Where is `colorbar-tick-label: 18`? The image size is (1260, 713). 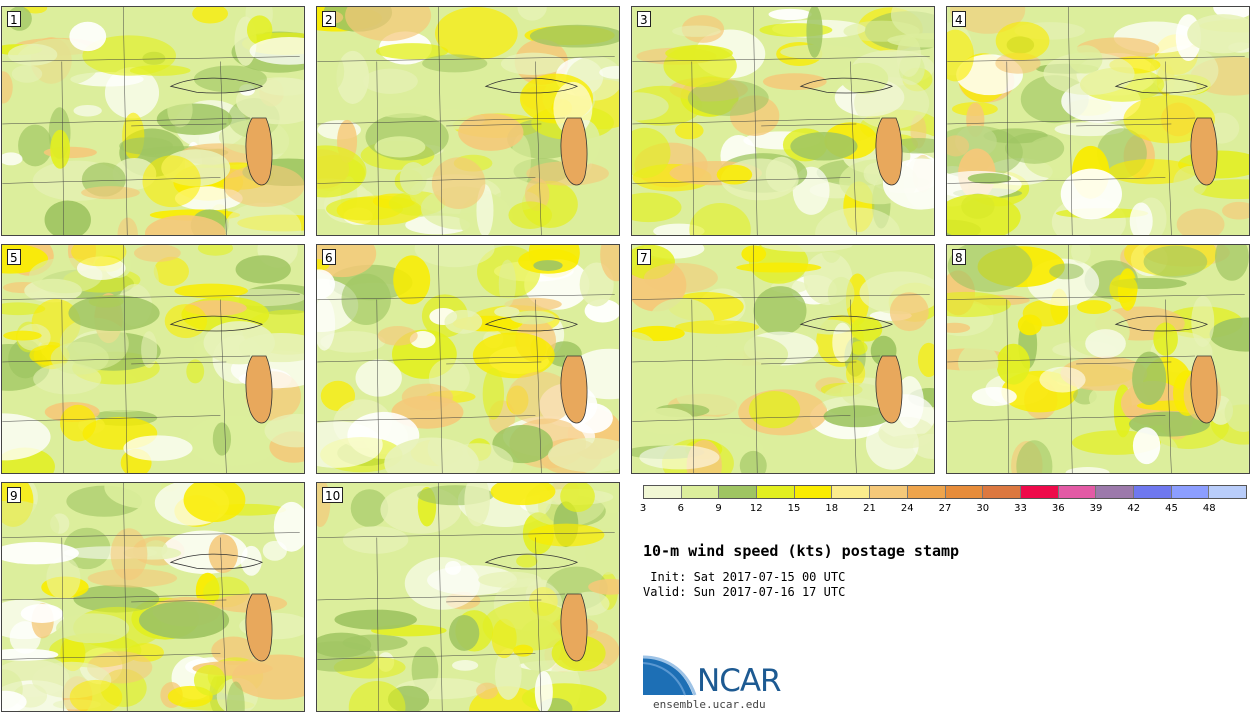
colorbar-tick-label: 18 is located at coordinates (832, 508).